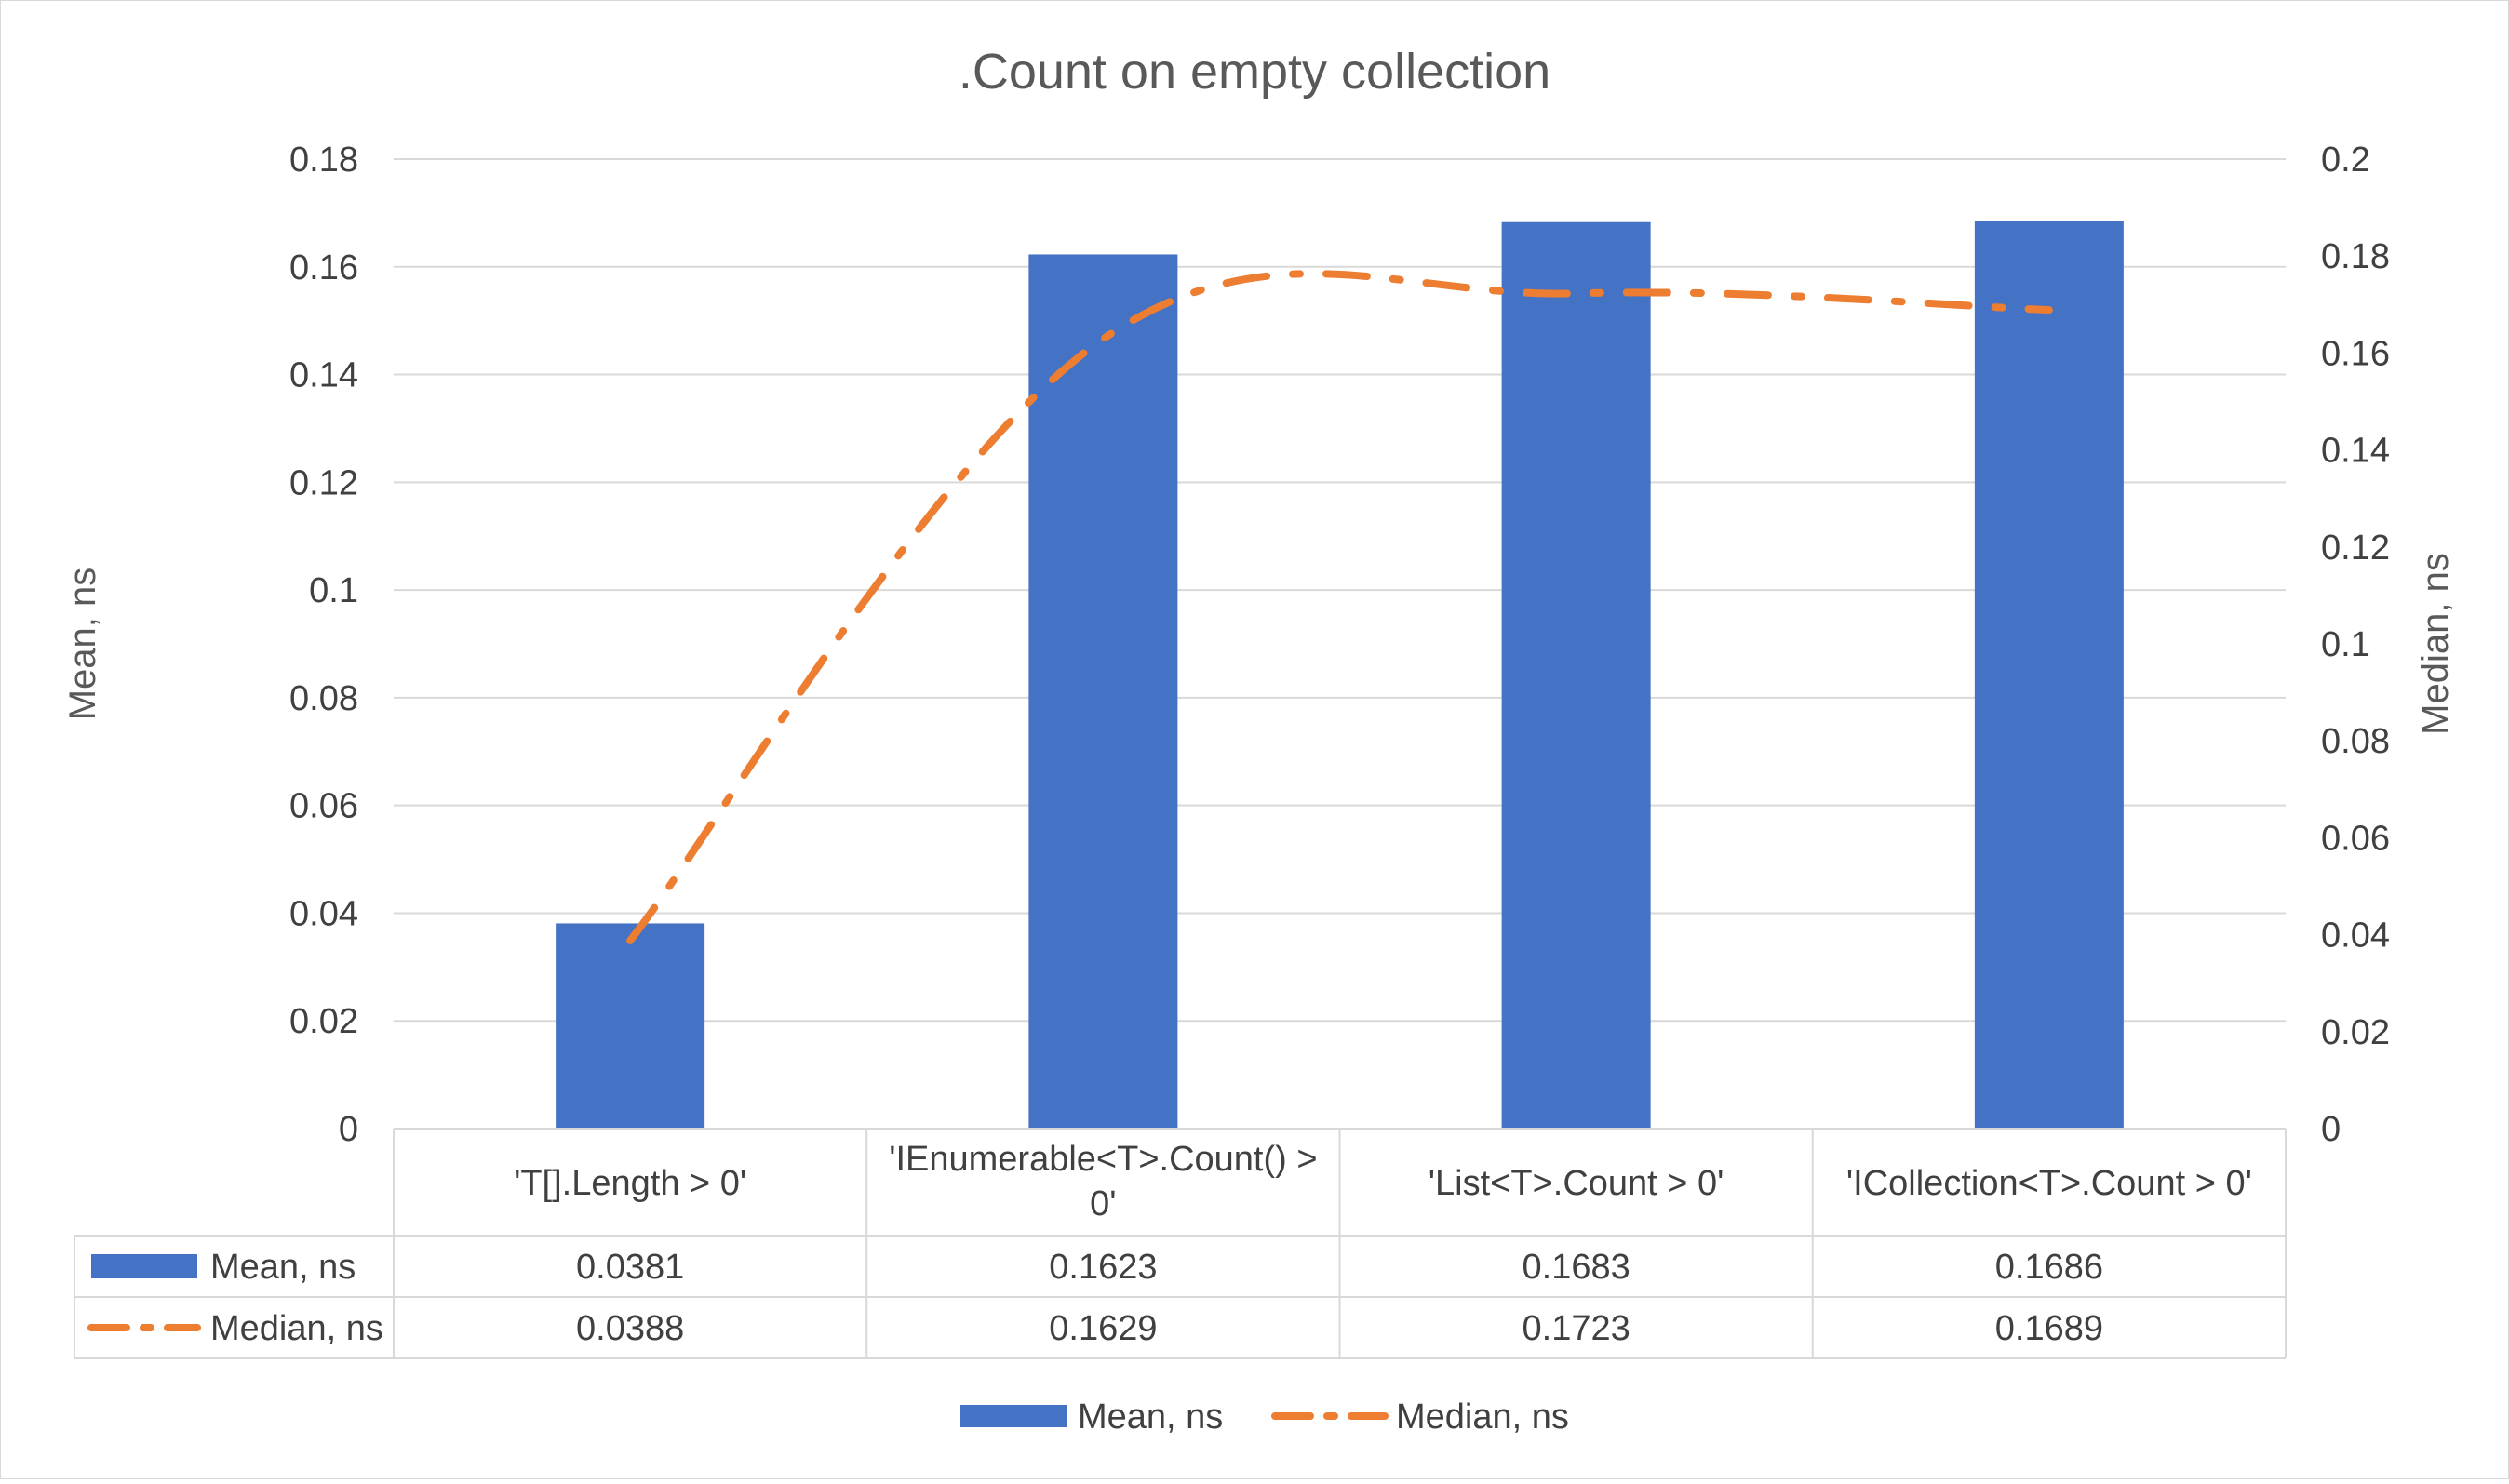  Describe the element at coordinates (323, 644) in the screenshot. I see `y-axis-left: 0 0.02 0.04 0.06 0.08 0.1 0.12 0.14 0.16 0.18` at that location.